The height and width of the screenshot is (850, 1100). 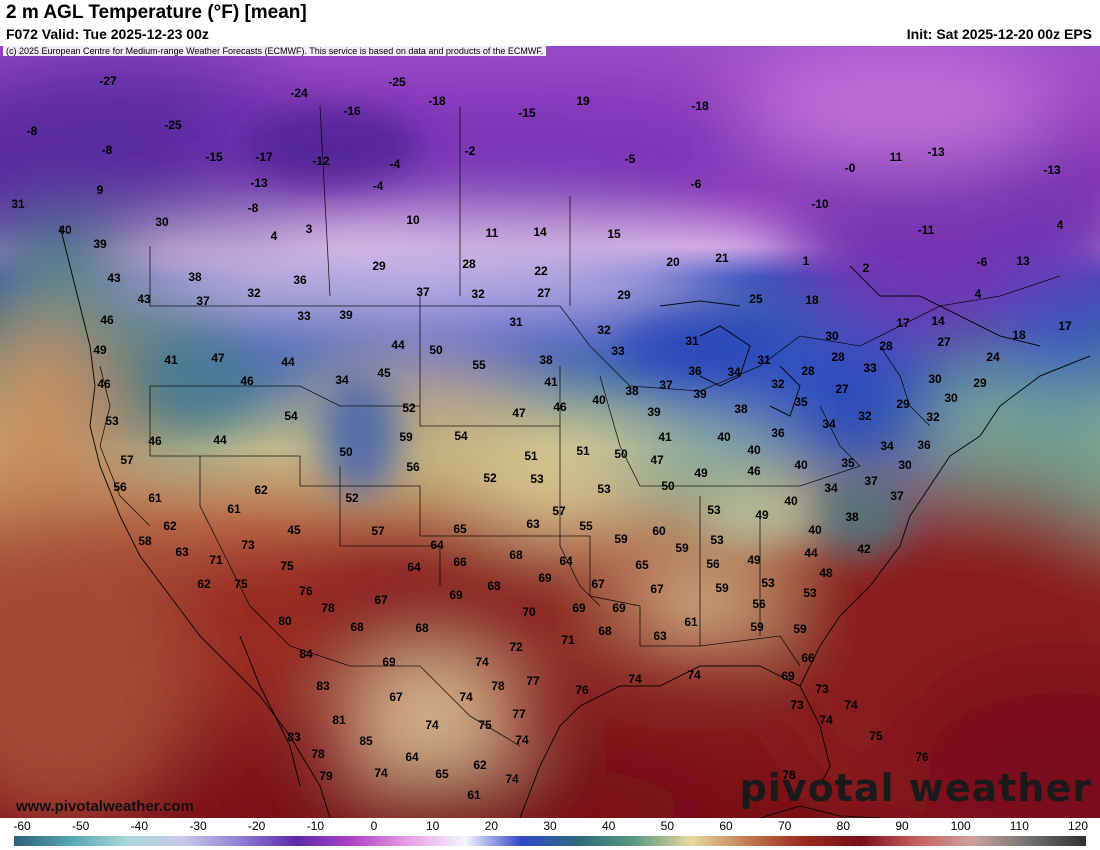 What do you see at coordinates (381, 600) in the screenshot?
I see `temperature-label: 67` at bounding box center [381, 600].